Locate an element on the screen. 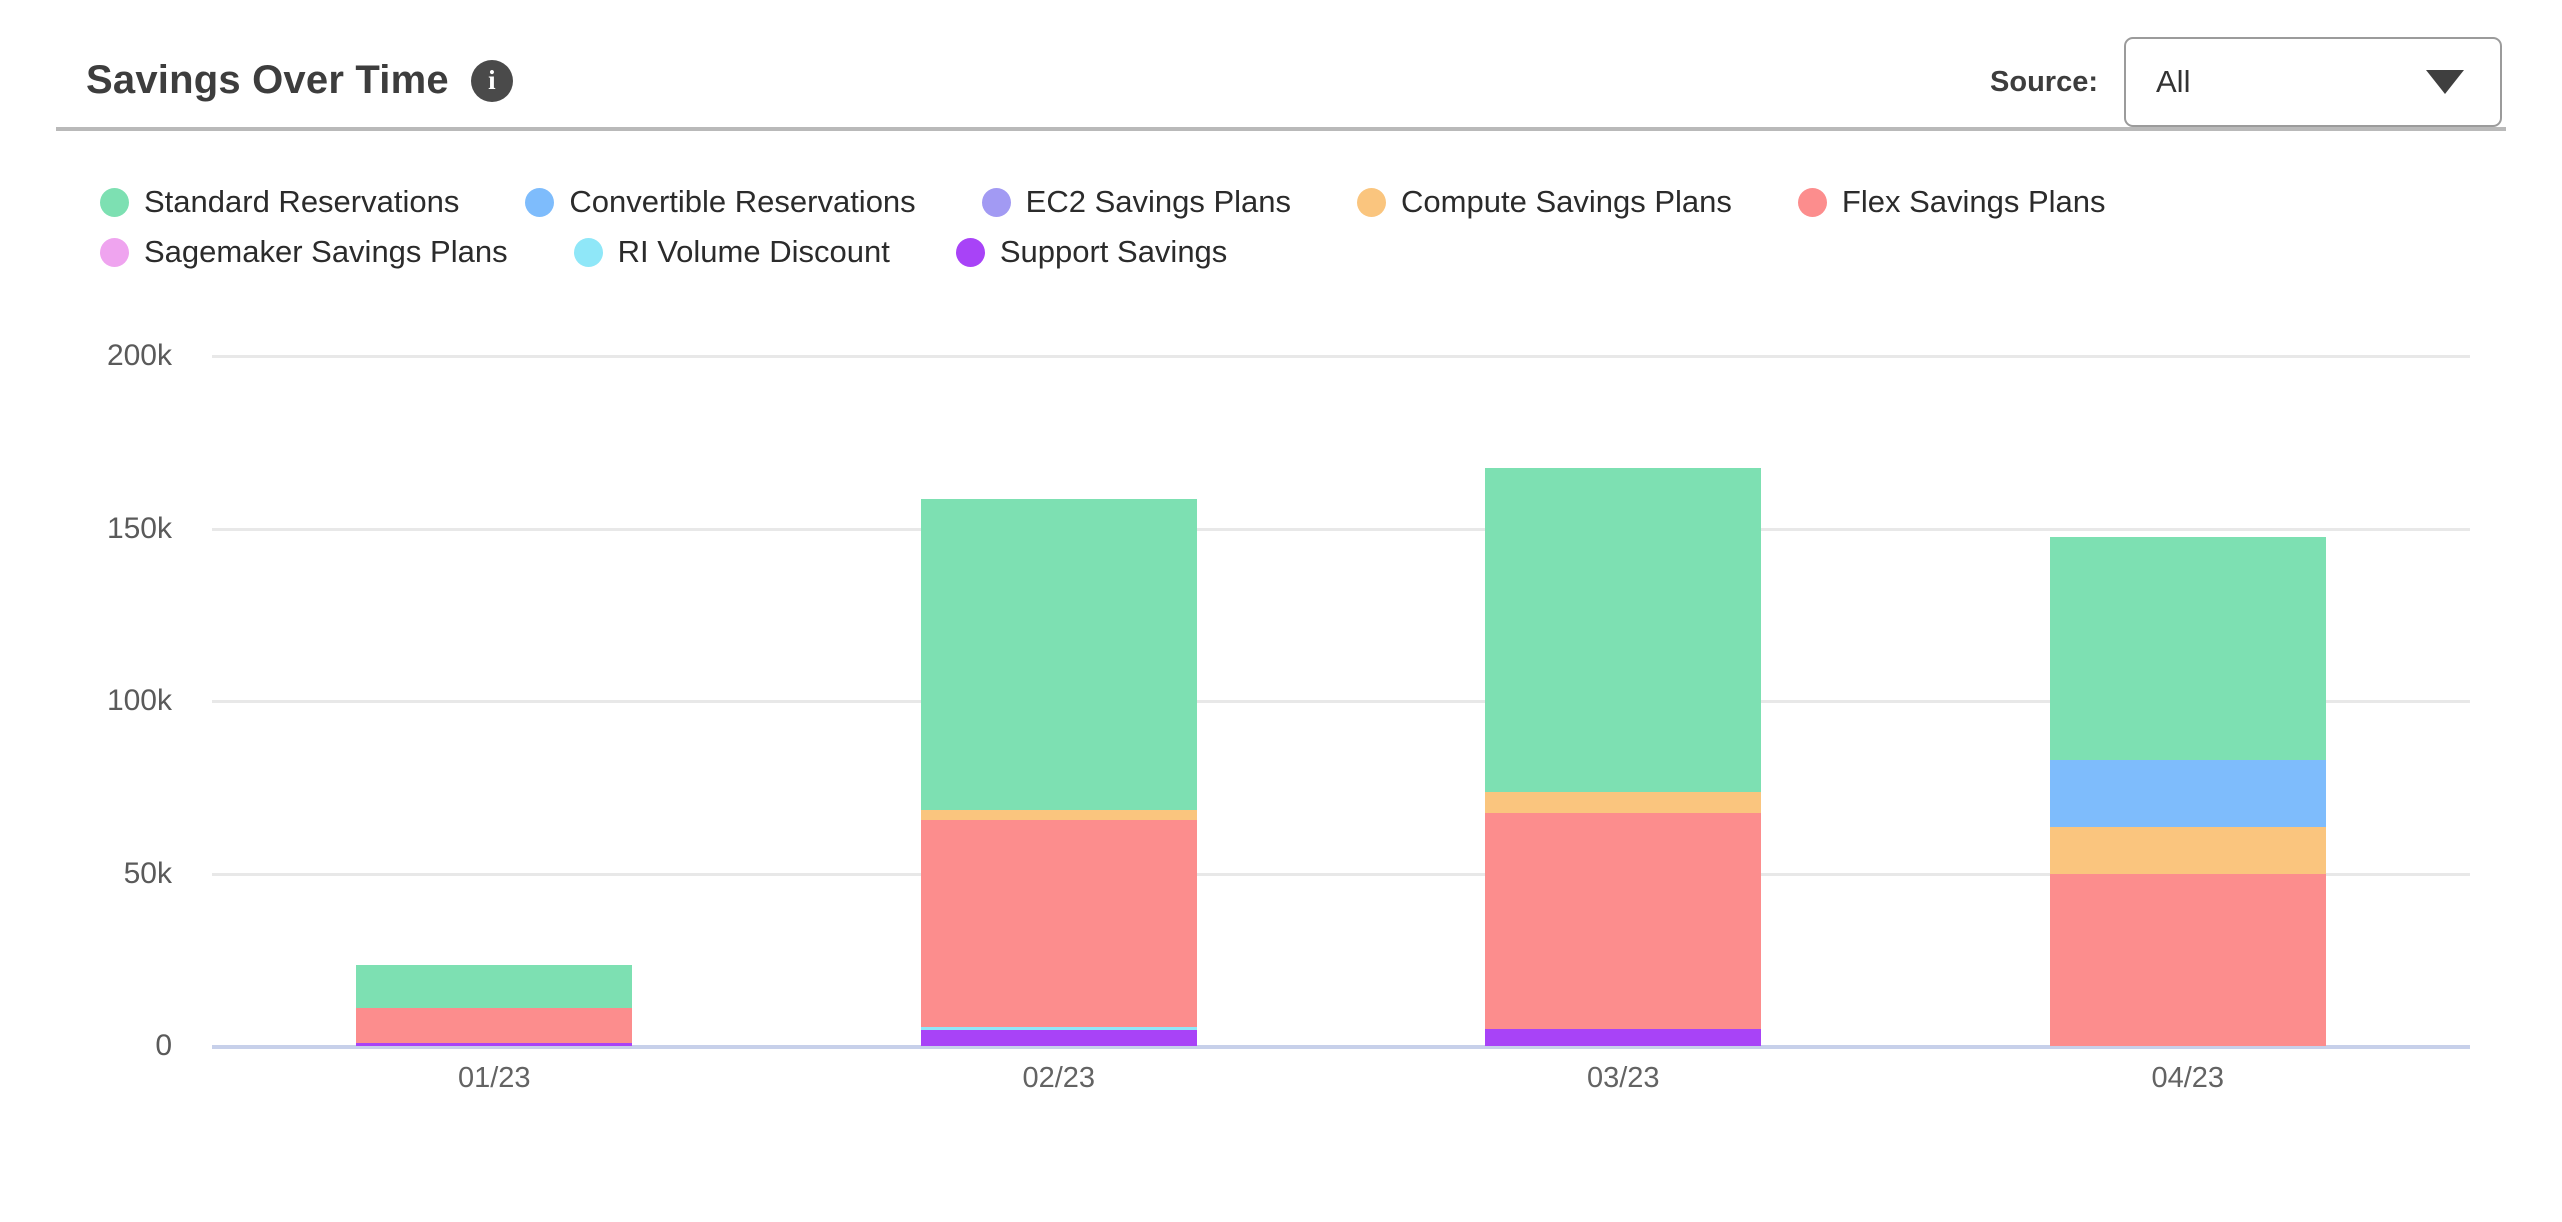 The height and width of the screenshot is (1222, 2562). bar-segment-04/23-flex-savings-plans is located at coordinates (2187, 959).